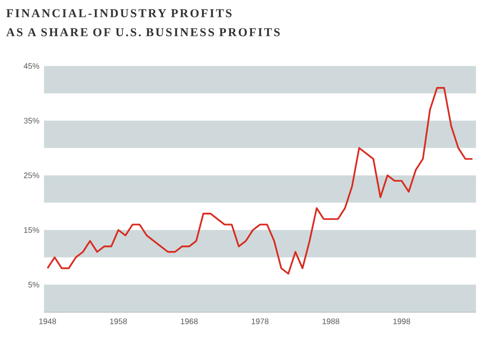  What do you see at coordinates (119, 13) in the screenshot?
I see `chart-title: FINANCIAL-INDUSTRY PROFITS` at bounding box center [119, 13].